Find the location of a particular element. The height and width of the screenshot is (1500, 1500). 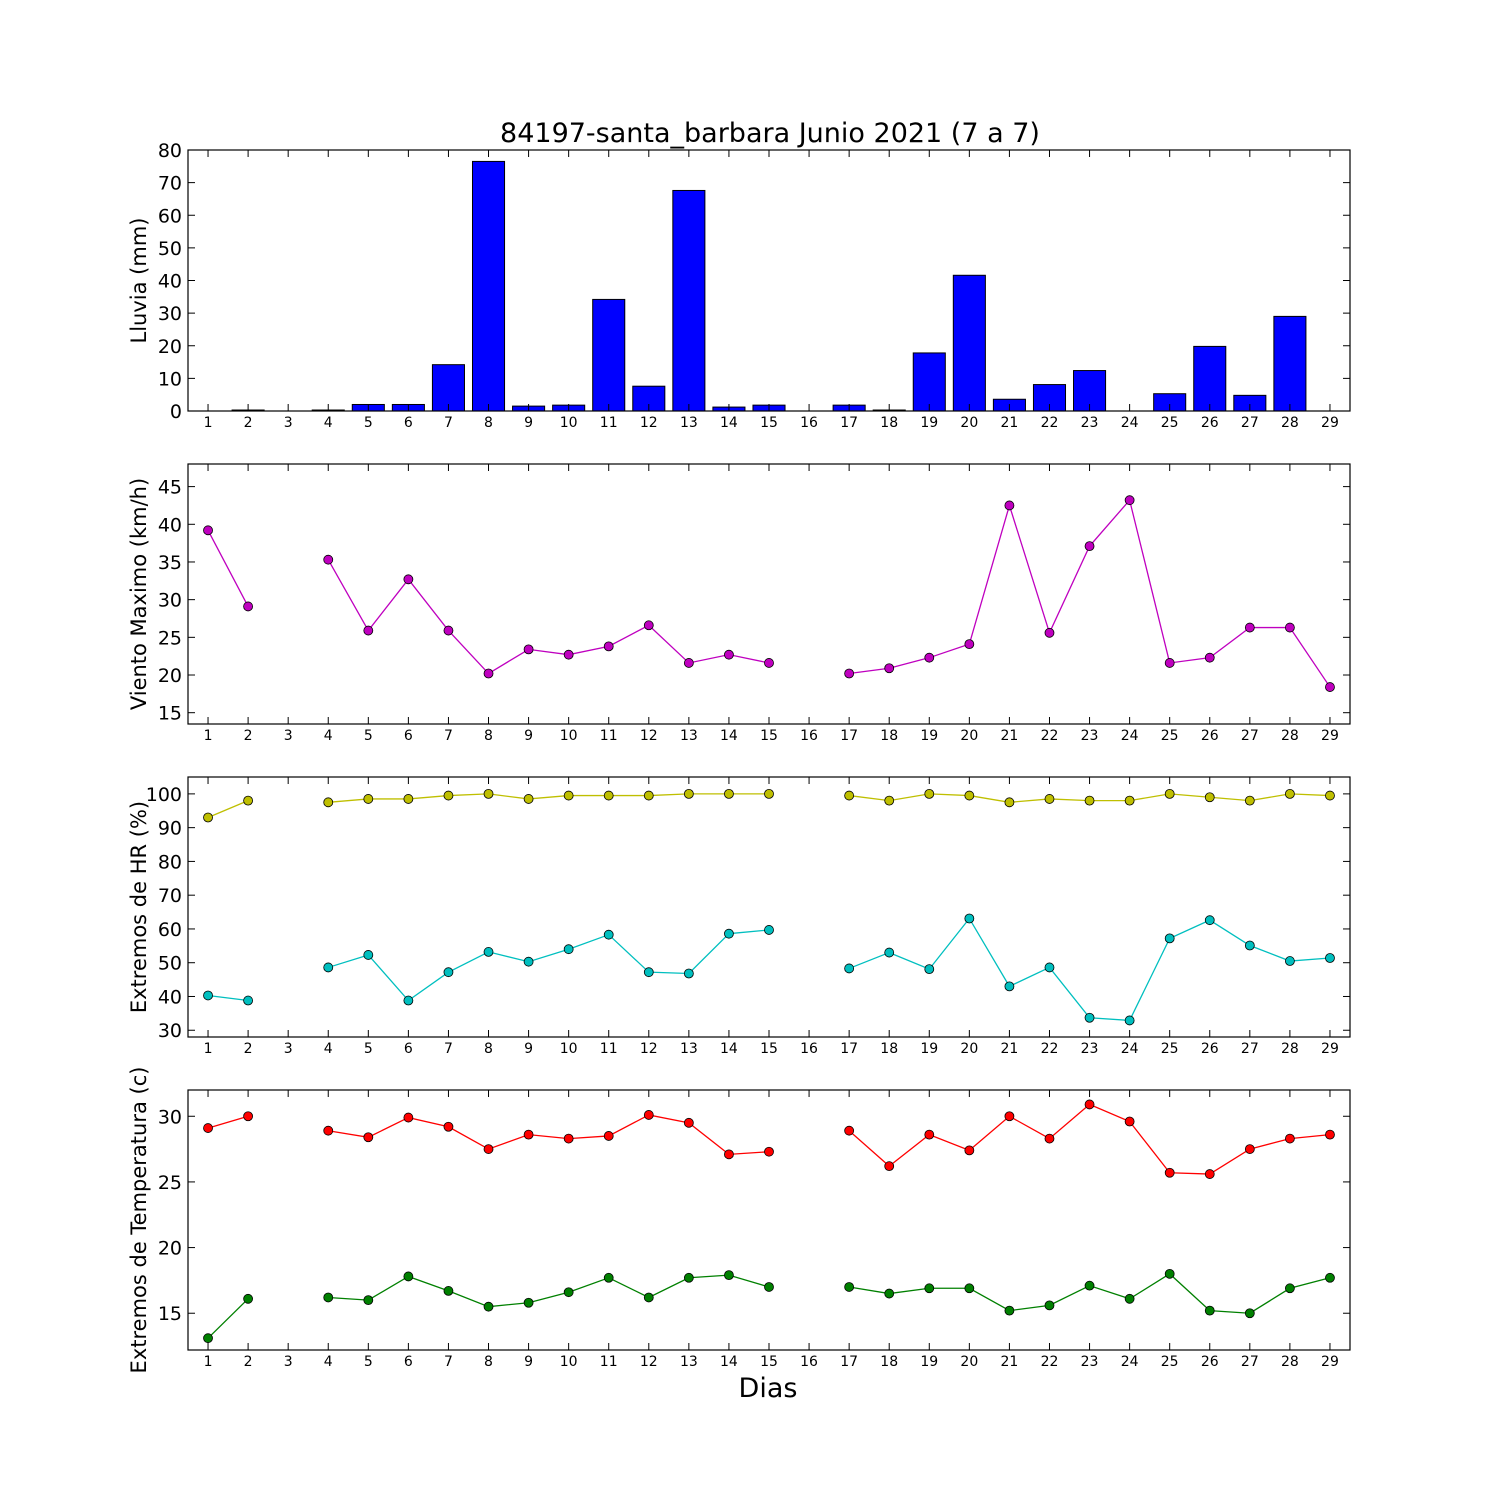

x-tick-label: 1 is located at coordinates (208, 1362).